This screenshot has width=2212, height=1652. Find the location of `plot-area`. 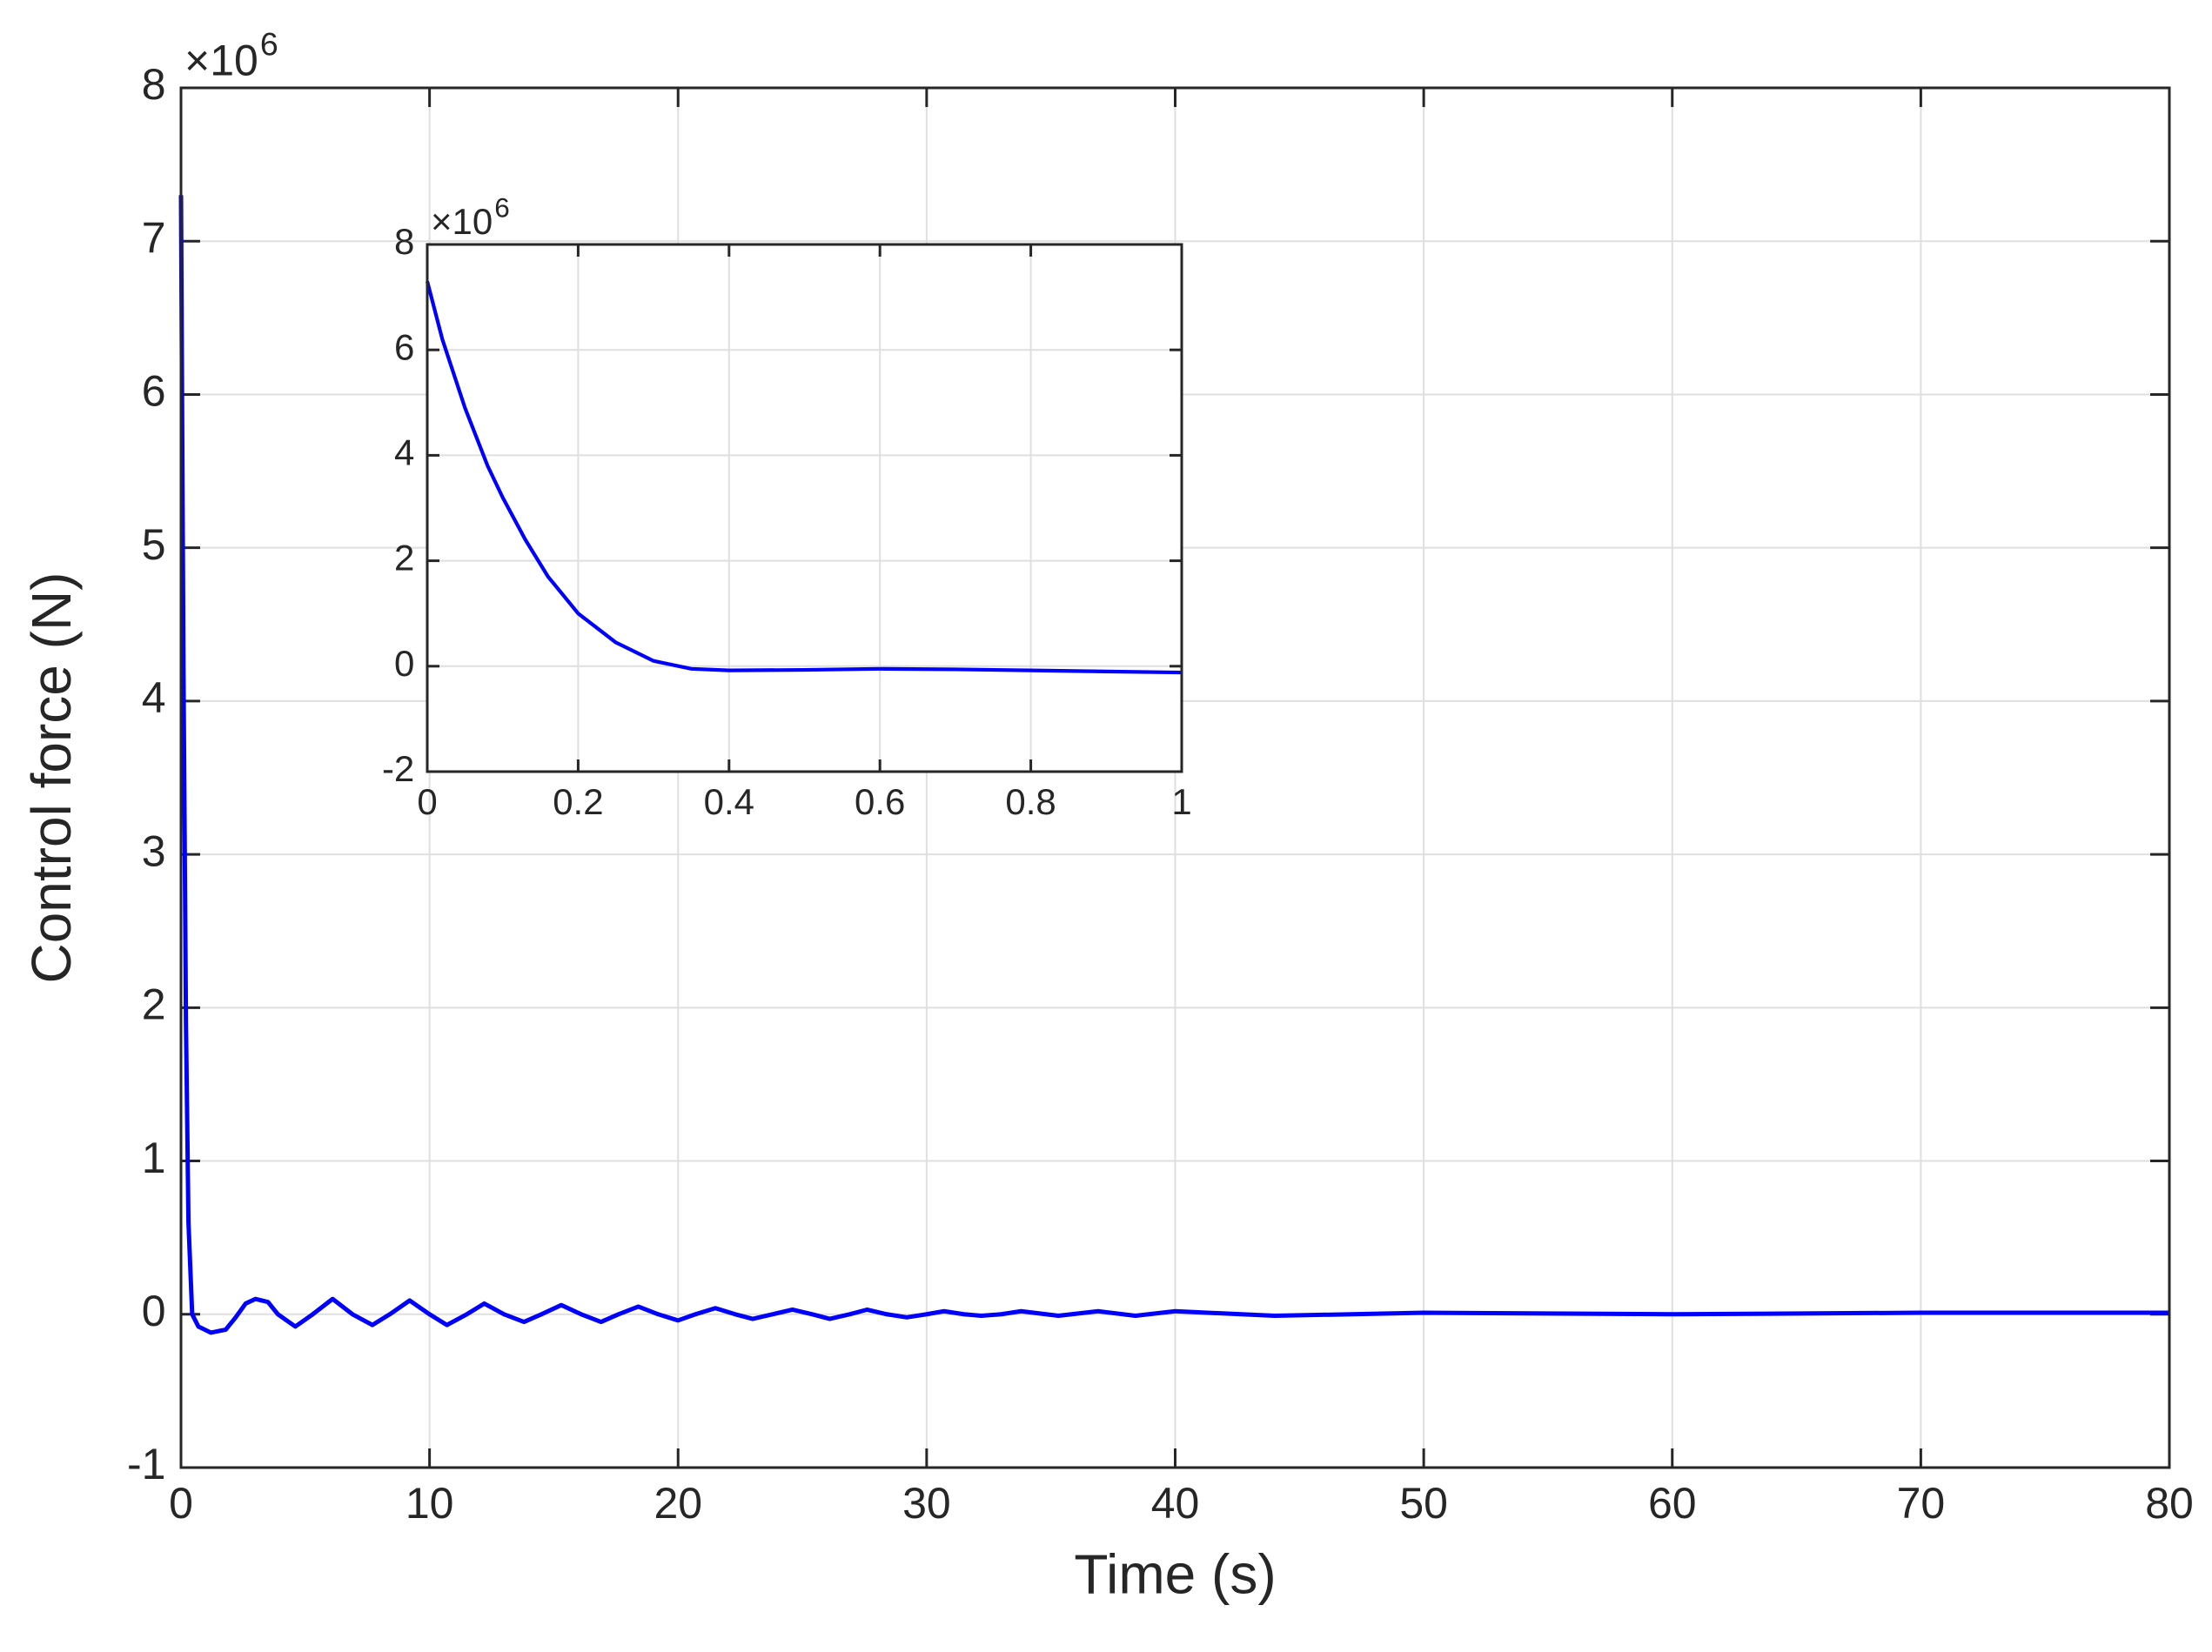

plot-area is located at coordinates (804, 508).